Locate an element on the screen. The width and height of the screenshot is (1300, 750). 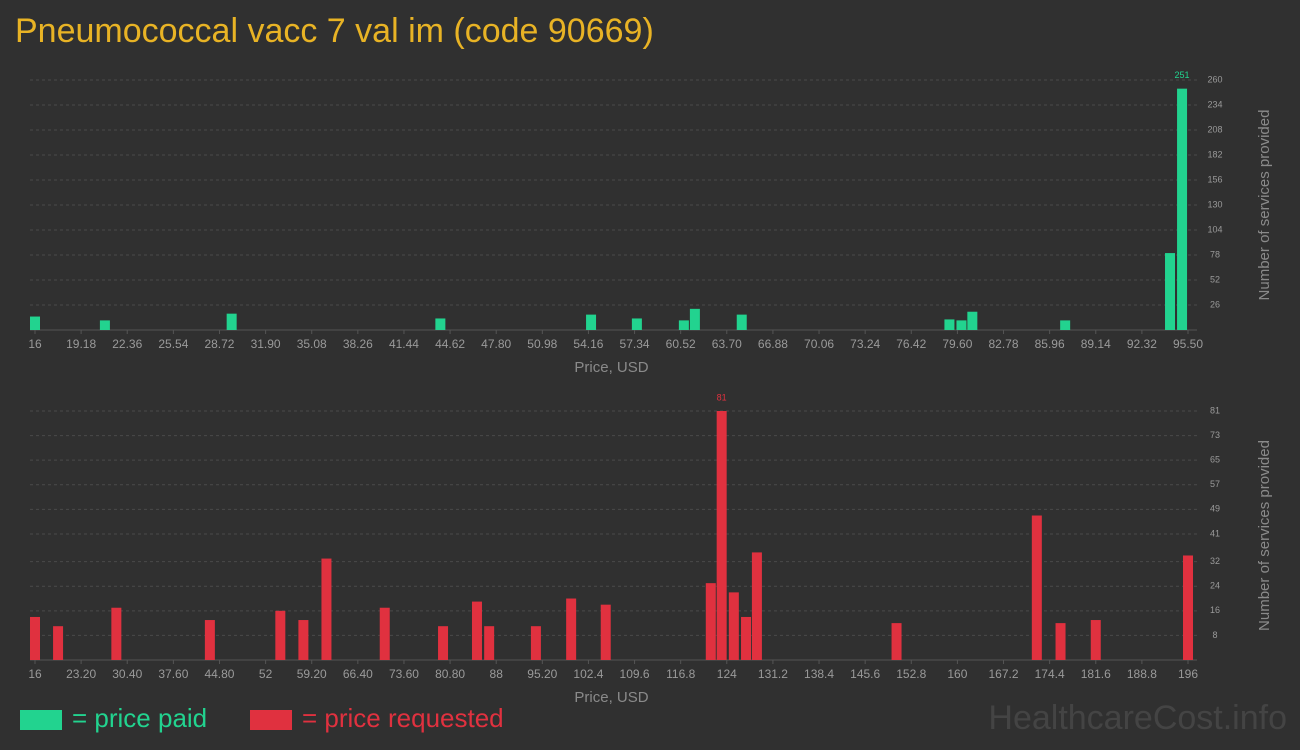
y-tick-label: 104 is located at coordinates (1214, 229).